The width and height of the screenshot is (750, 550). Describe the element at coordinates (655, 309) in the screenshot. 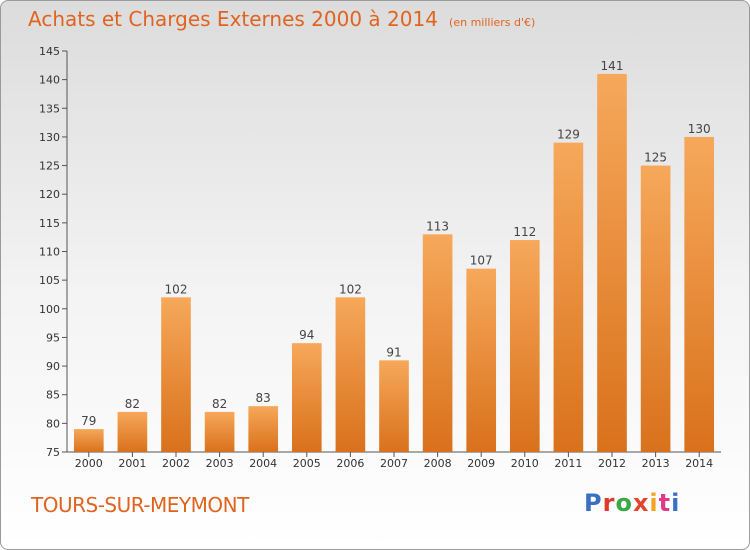

I see `bar-2013` at that location.